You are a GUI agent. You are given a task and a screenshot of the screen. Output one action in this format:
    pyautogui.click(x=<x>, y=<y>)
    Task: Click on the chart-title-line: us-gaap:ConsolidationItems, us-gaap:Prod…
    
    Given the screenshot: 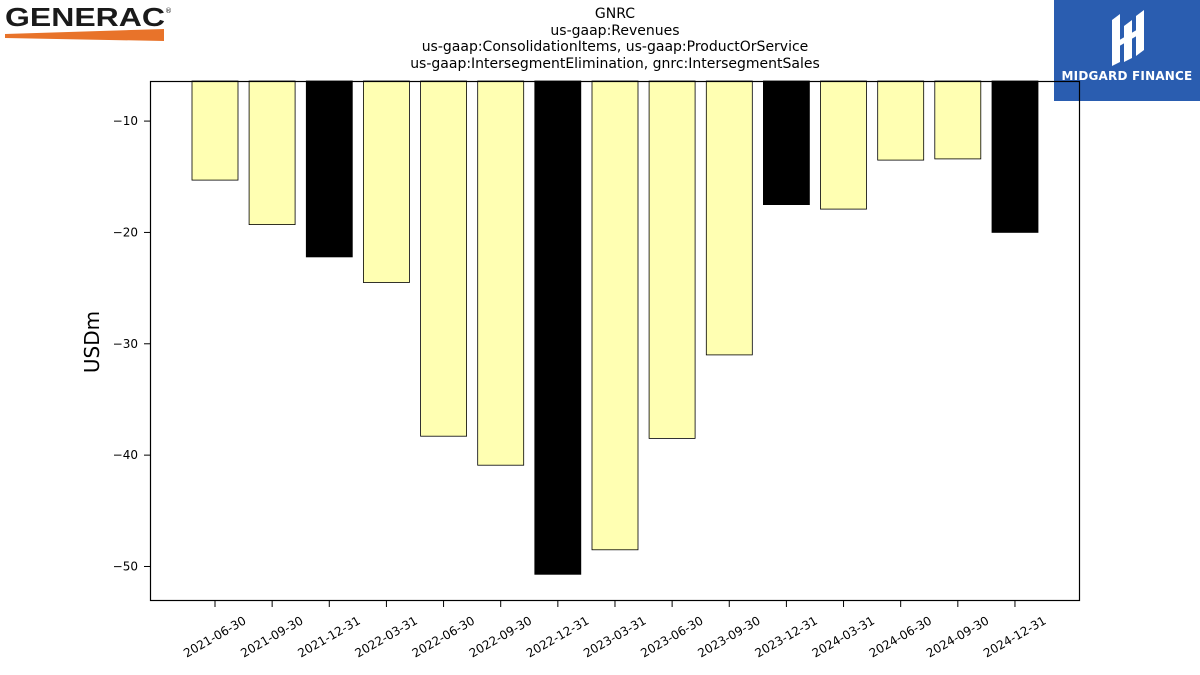 What is the action you would take?
    pyautogui.click(x=615, y=47)
    